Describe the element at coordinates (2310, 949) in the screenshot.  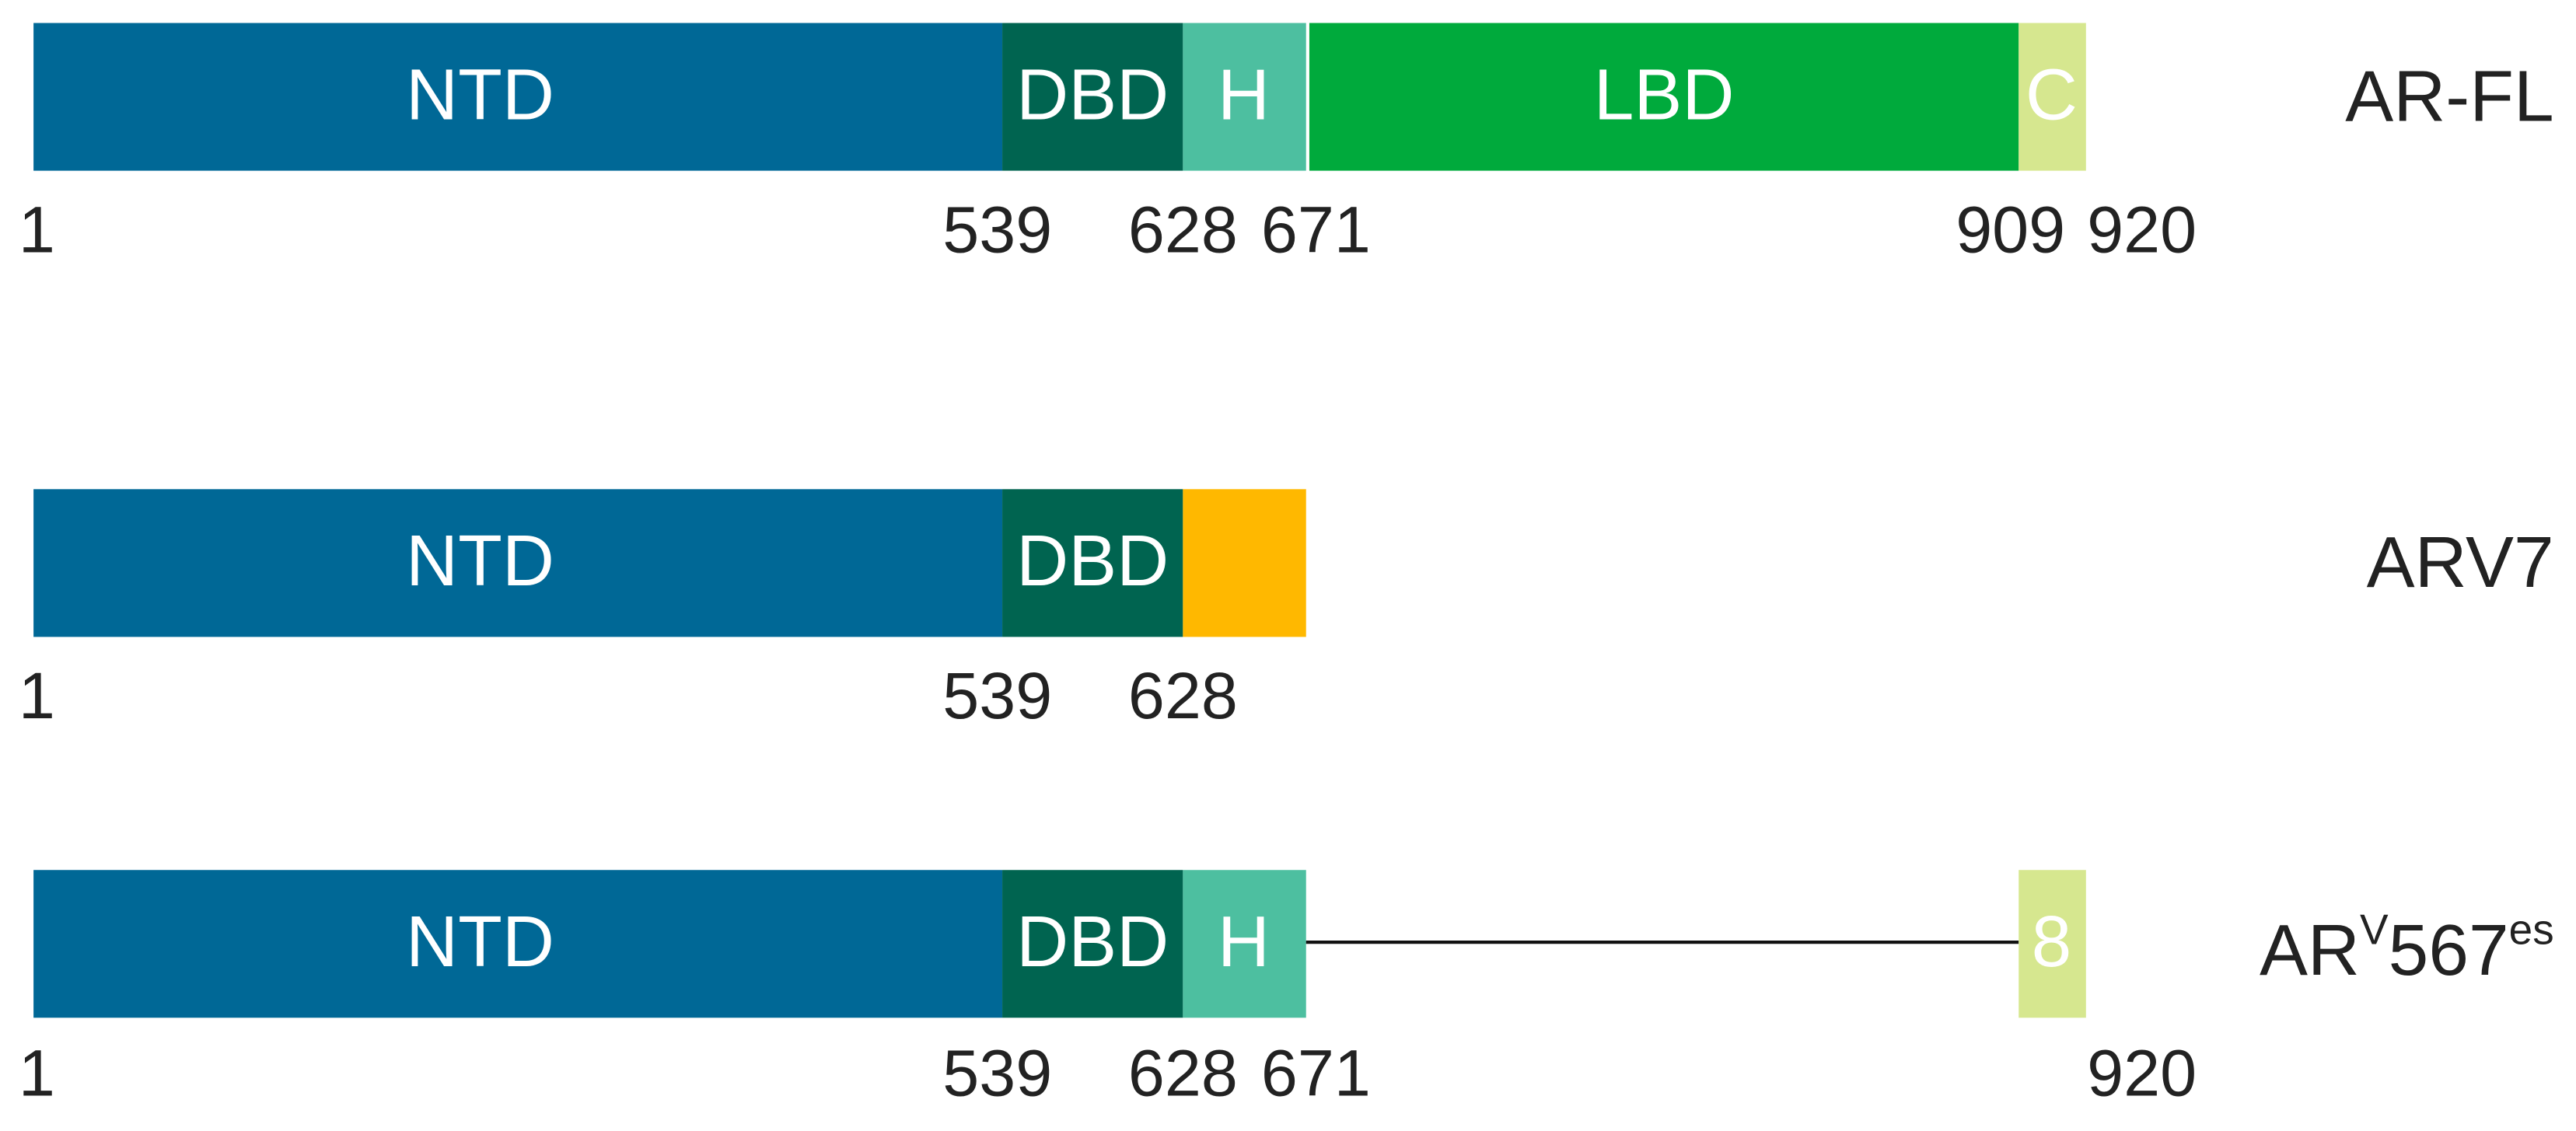
I see `name-base: AR` at that location.